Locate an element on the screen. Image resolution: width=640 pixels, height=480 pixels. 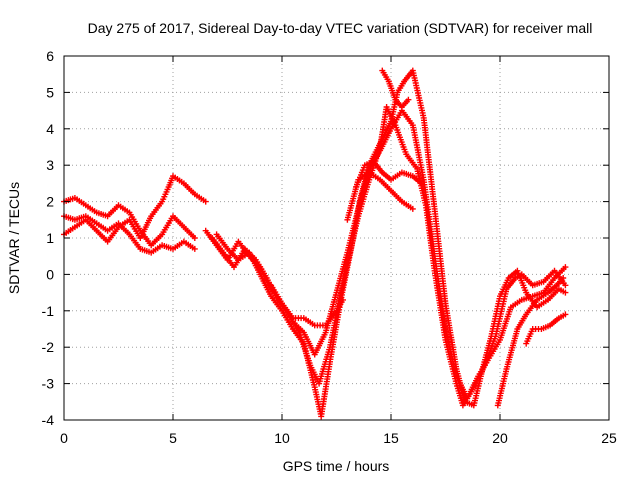
x-tick-label: 10 is located at coordinates (282, 438).